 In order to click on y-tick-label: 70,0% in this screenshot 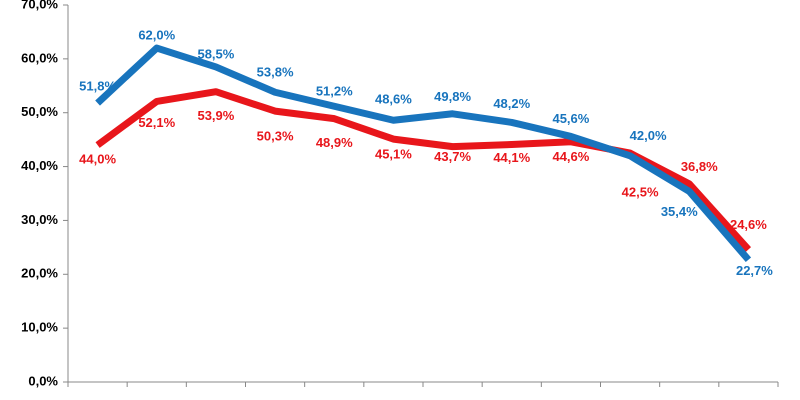, I will do `click(39, 5)`.